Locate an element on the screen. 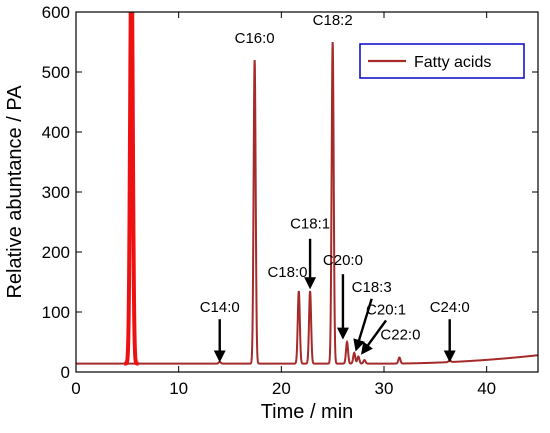 The height and width of the screenshot is (433, 550). peak-label: C14:0 is located at coordinates (220, 307).